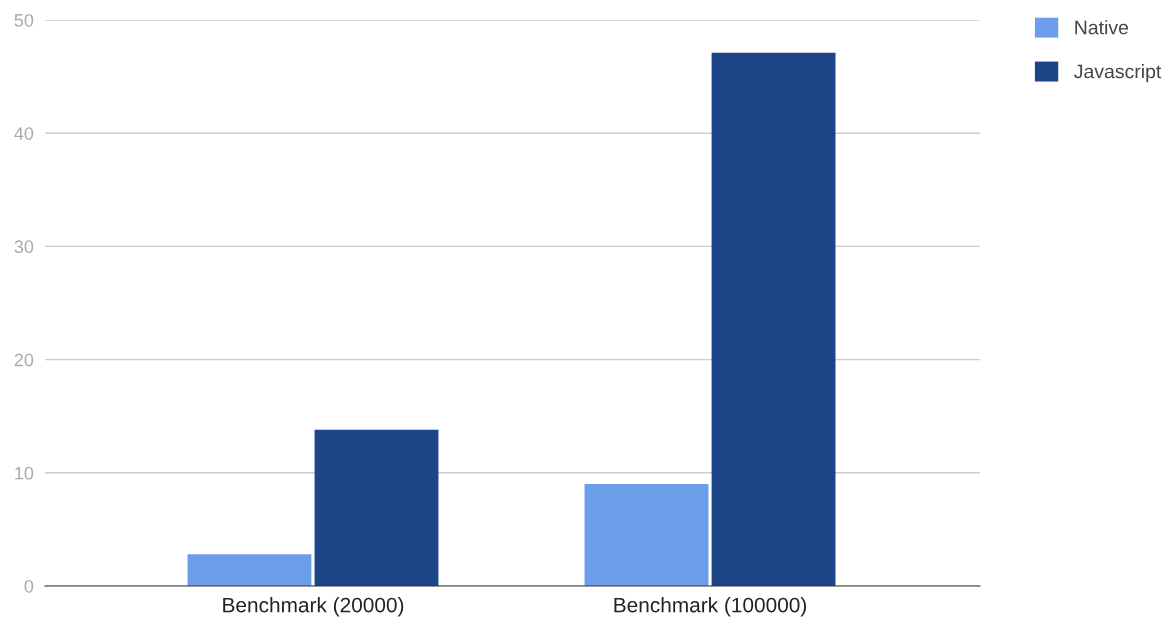  I want to click on y-tick-label: 0, so click(29, 586).